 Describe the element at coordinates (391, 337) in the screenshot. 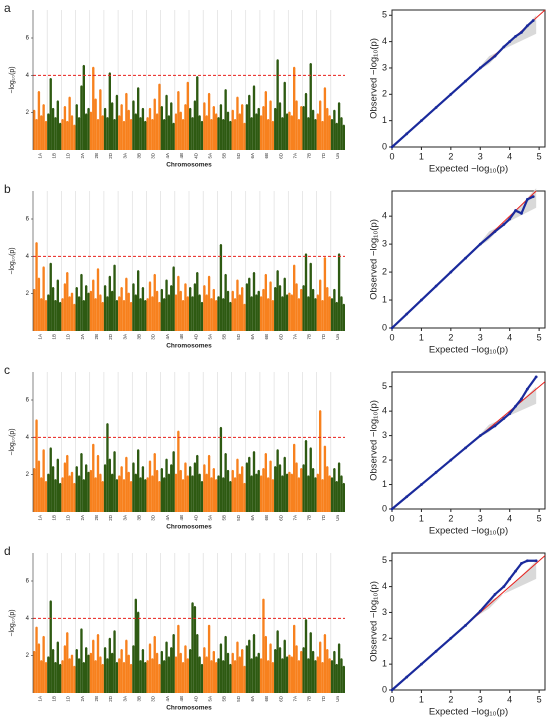

I see `x-tick-label: 0` at that location.